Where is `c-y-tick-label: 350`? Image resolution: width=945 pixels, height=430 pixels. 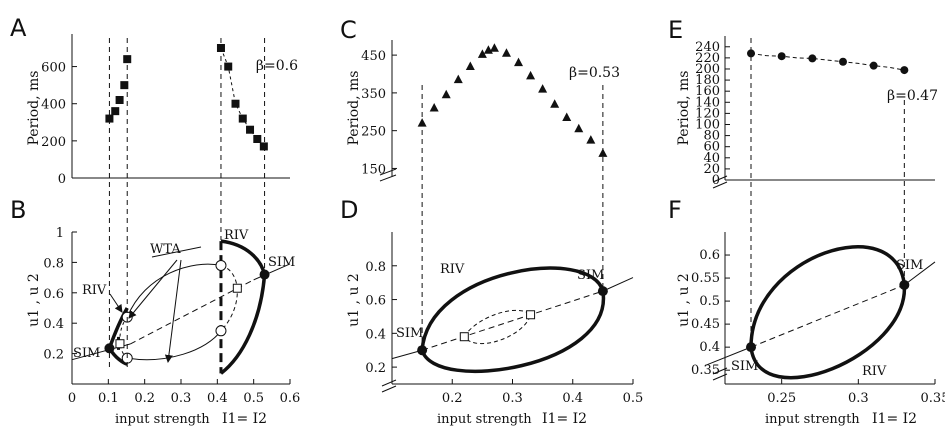 c-y-tick-label: 350 is located at coordinates (373, 94).